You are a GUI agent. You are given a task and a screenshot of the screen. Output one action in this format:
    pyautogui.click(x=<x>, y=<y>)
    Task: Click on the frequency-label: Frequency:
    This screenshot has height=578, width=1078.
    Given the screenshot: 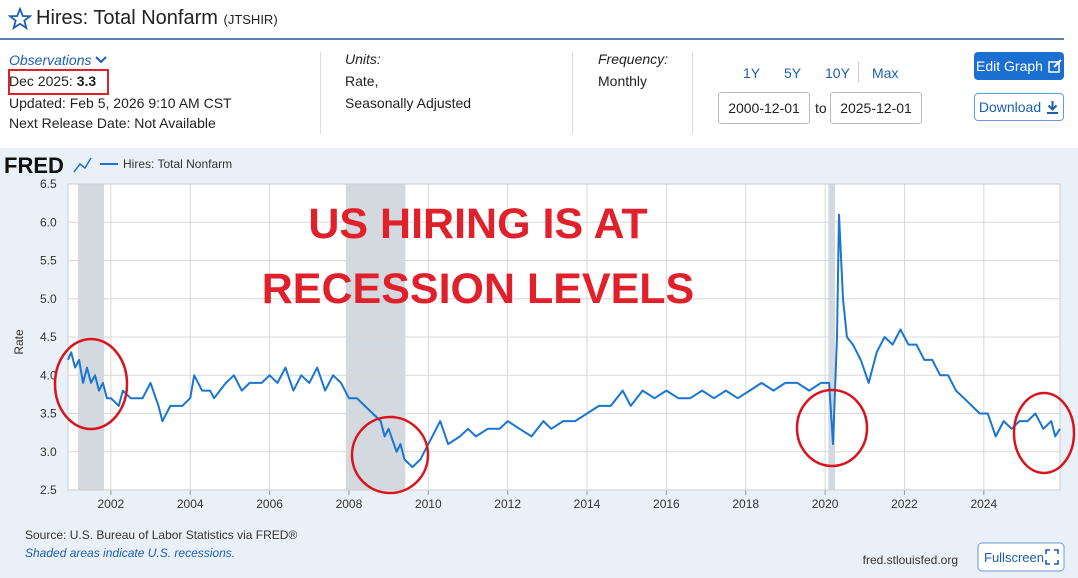 What is the action you would take?
    pyautogui.click(x=633, y=59)
    